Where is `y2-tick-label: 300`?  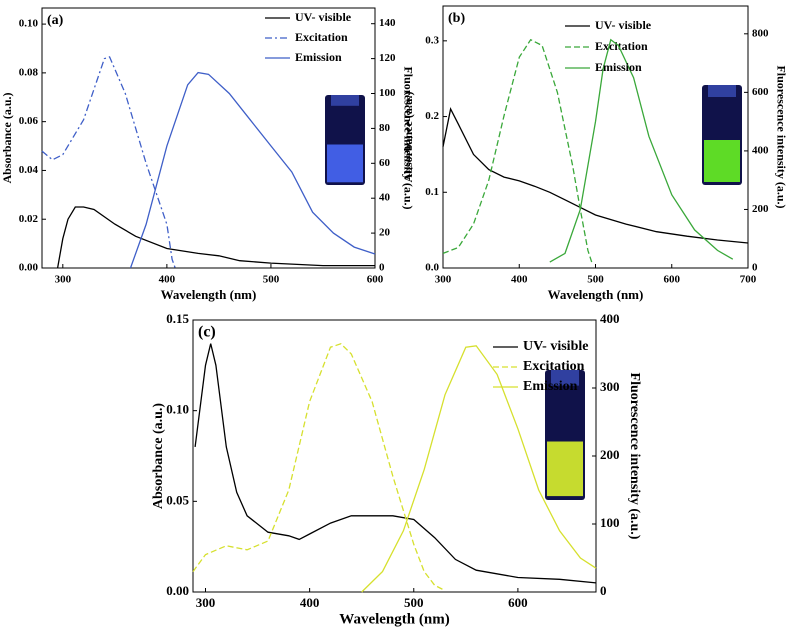
y2-tick-label: 300 is located at coordinates (610, 386).